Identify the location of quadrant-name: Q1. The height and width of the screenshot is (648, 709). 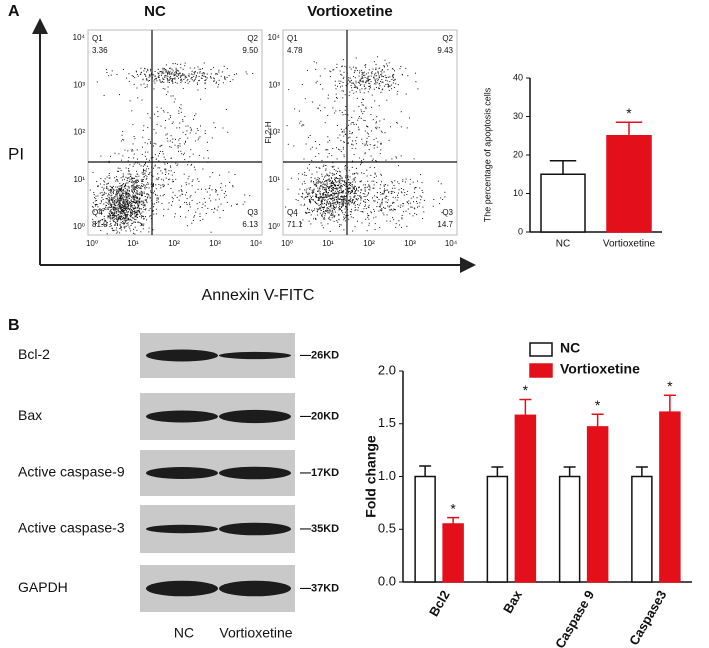
(97, 38).